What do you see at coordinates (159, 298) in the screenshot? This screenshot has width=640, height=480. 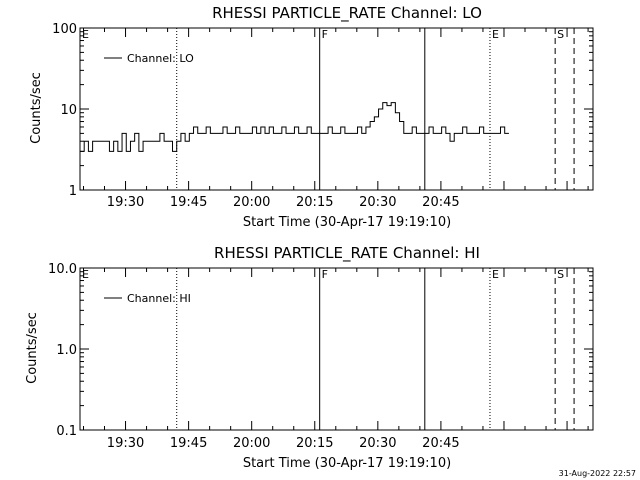 I see `legend-label: Channel: HI` at bounding box center [159, 298].